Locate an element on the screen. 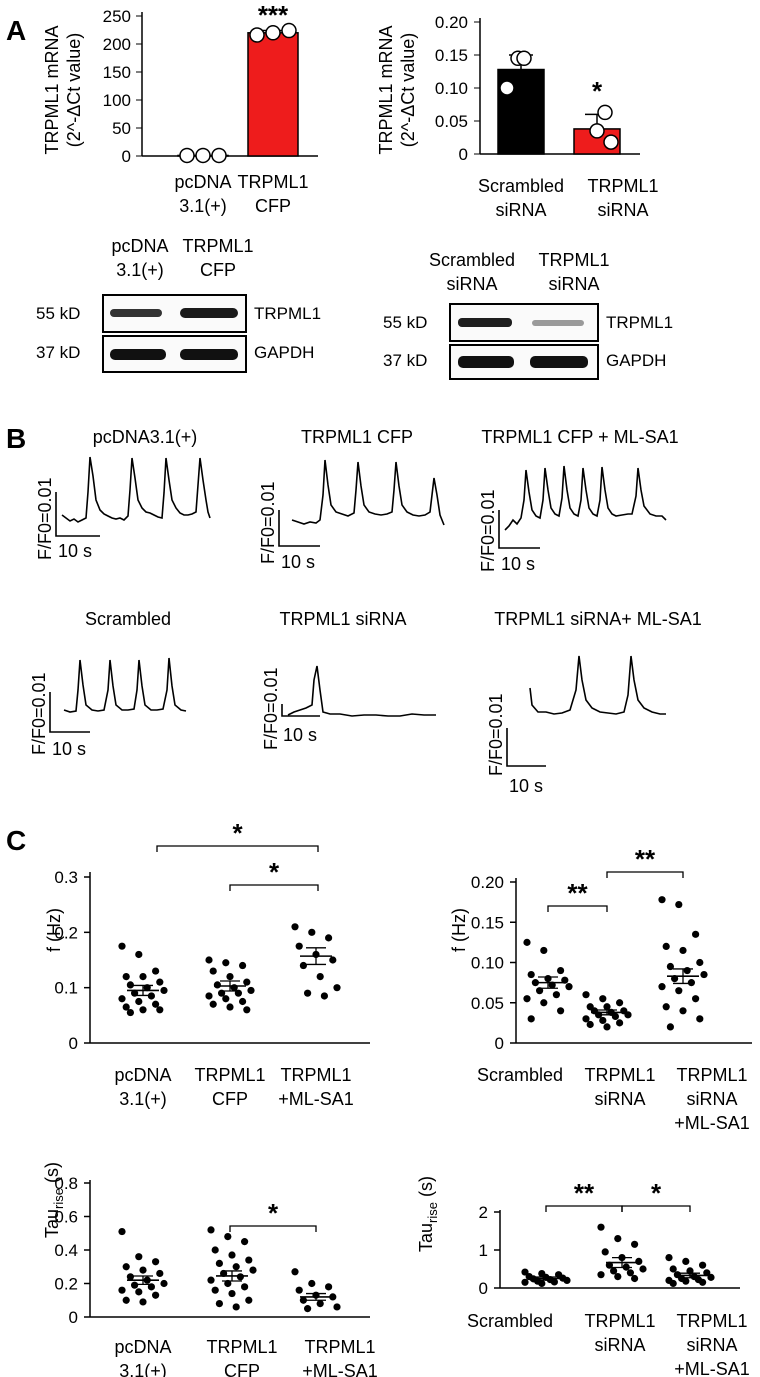 This screenshot has width=760, height=1377. y-tick: 0.10 is located at coordinates (451, 88).